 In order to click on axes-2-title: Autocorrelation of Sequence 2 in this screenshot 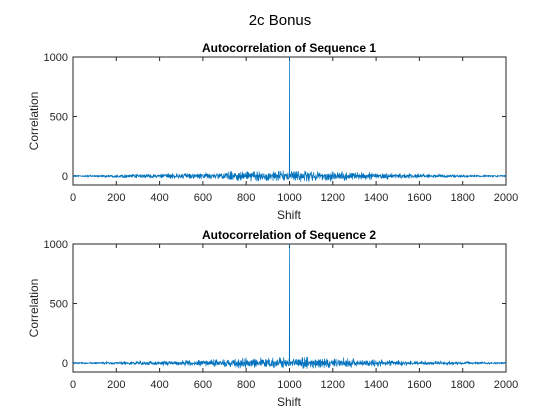, I will do `click(289, 235)`.